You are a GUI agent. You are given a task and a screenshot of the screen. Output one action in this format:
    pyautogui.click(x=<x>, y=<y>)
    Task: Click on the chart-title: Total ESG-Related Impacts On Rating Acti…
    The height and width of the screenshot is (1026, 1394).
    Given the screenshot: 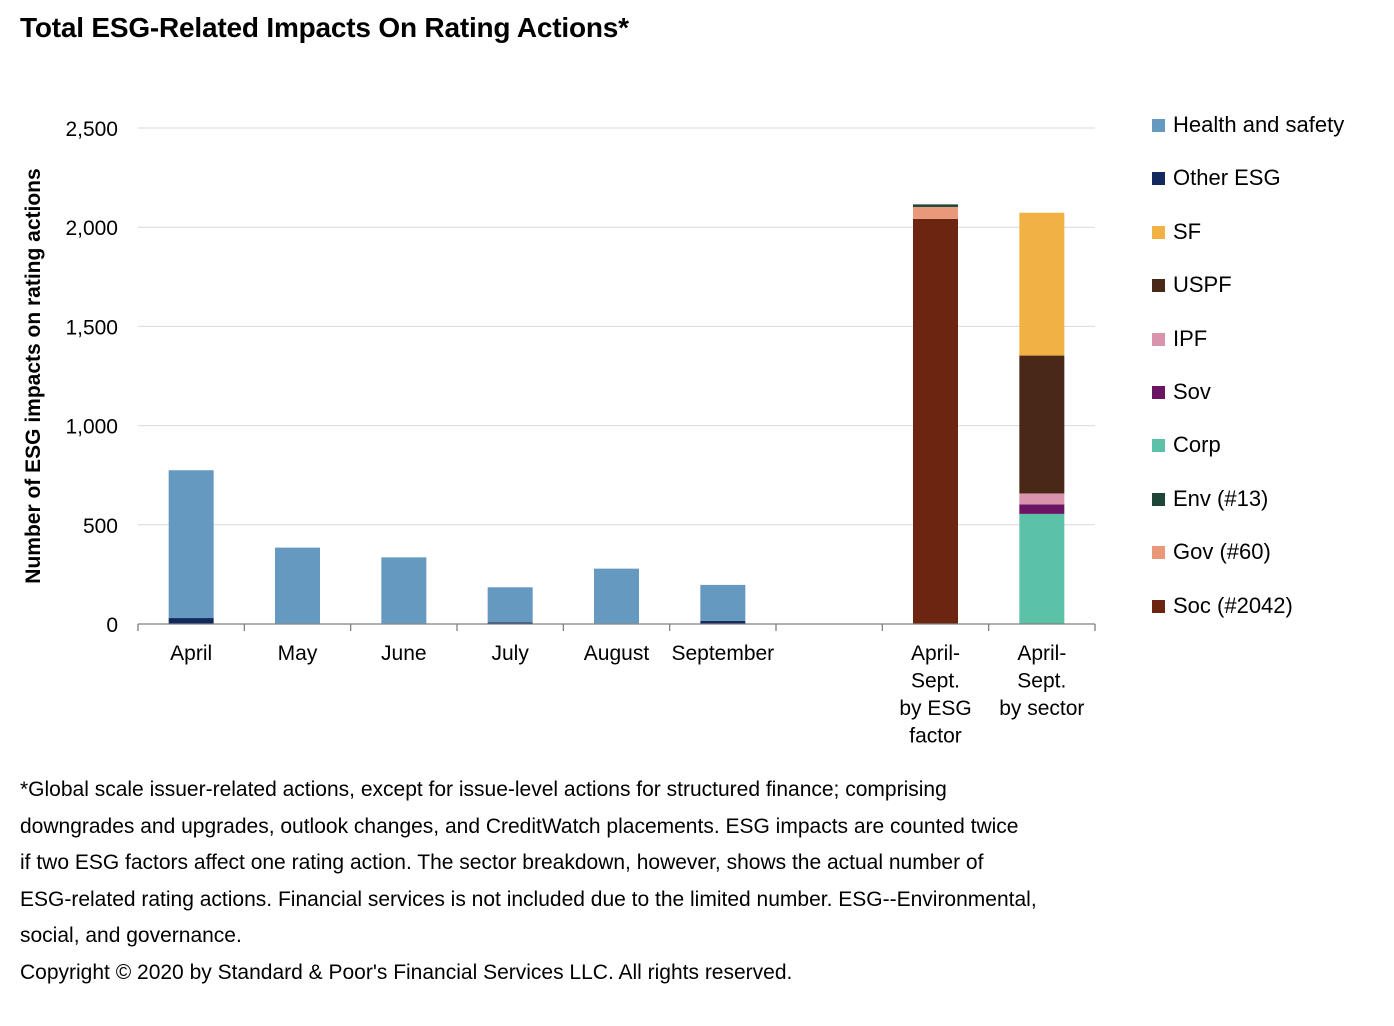 What is the action you would take?
    pyautogui.click(x=324, y=27)
    